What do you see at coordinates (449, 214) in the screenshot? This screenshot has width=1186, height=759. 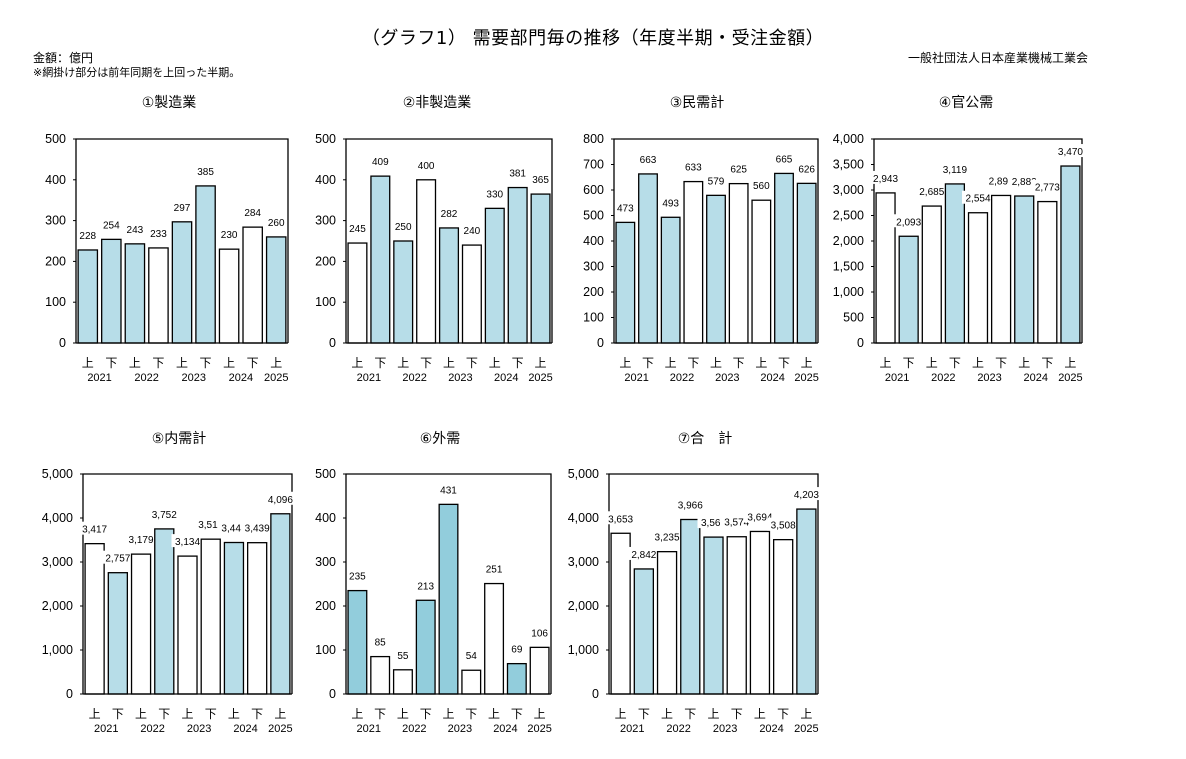 I see `value-label-non-manufacturing: 282` at bounding box center [449, 214].